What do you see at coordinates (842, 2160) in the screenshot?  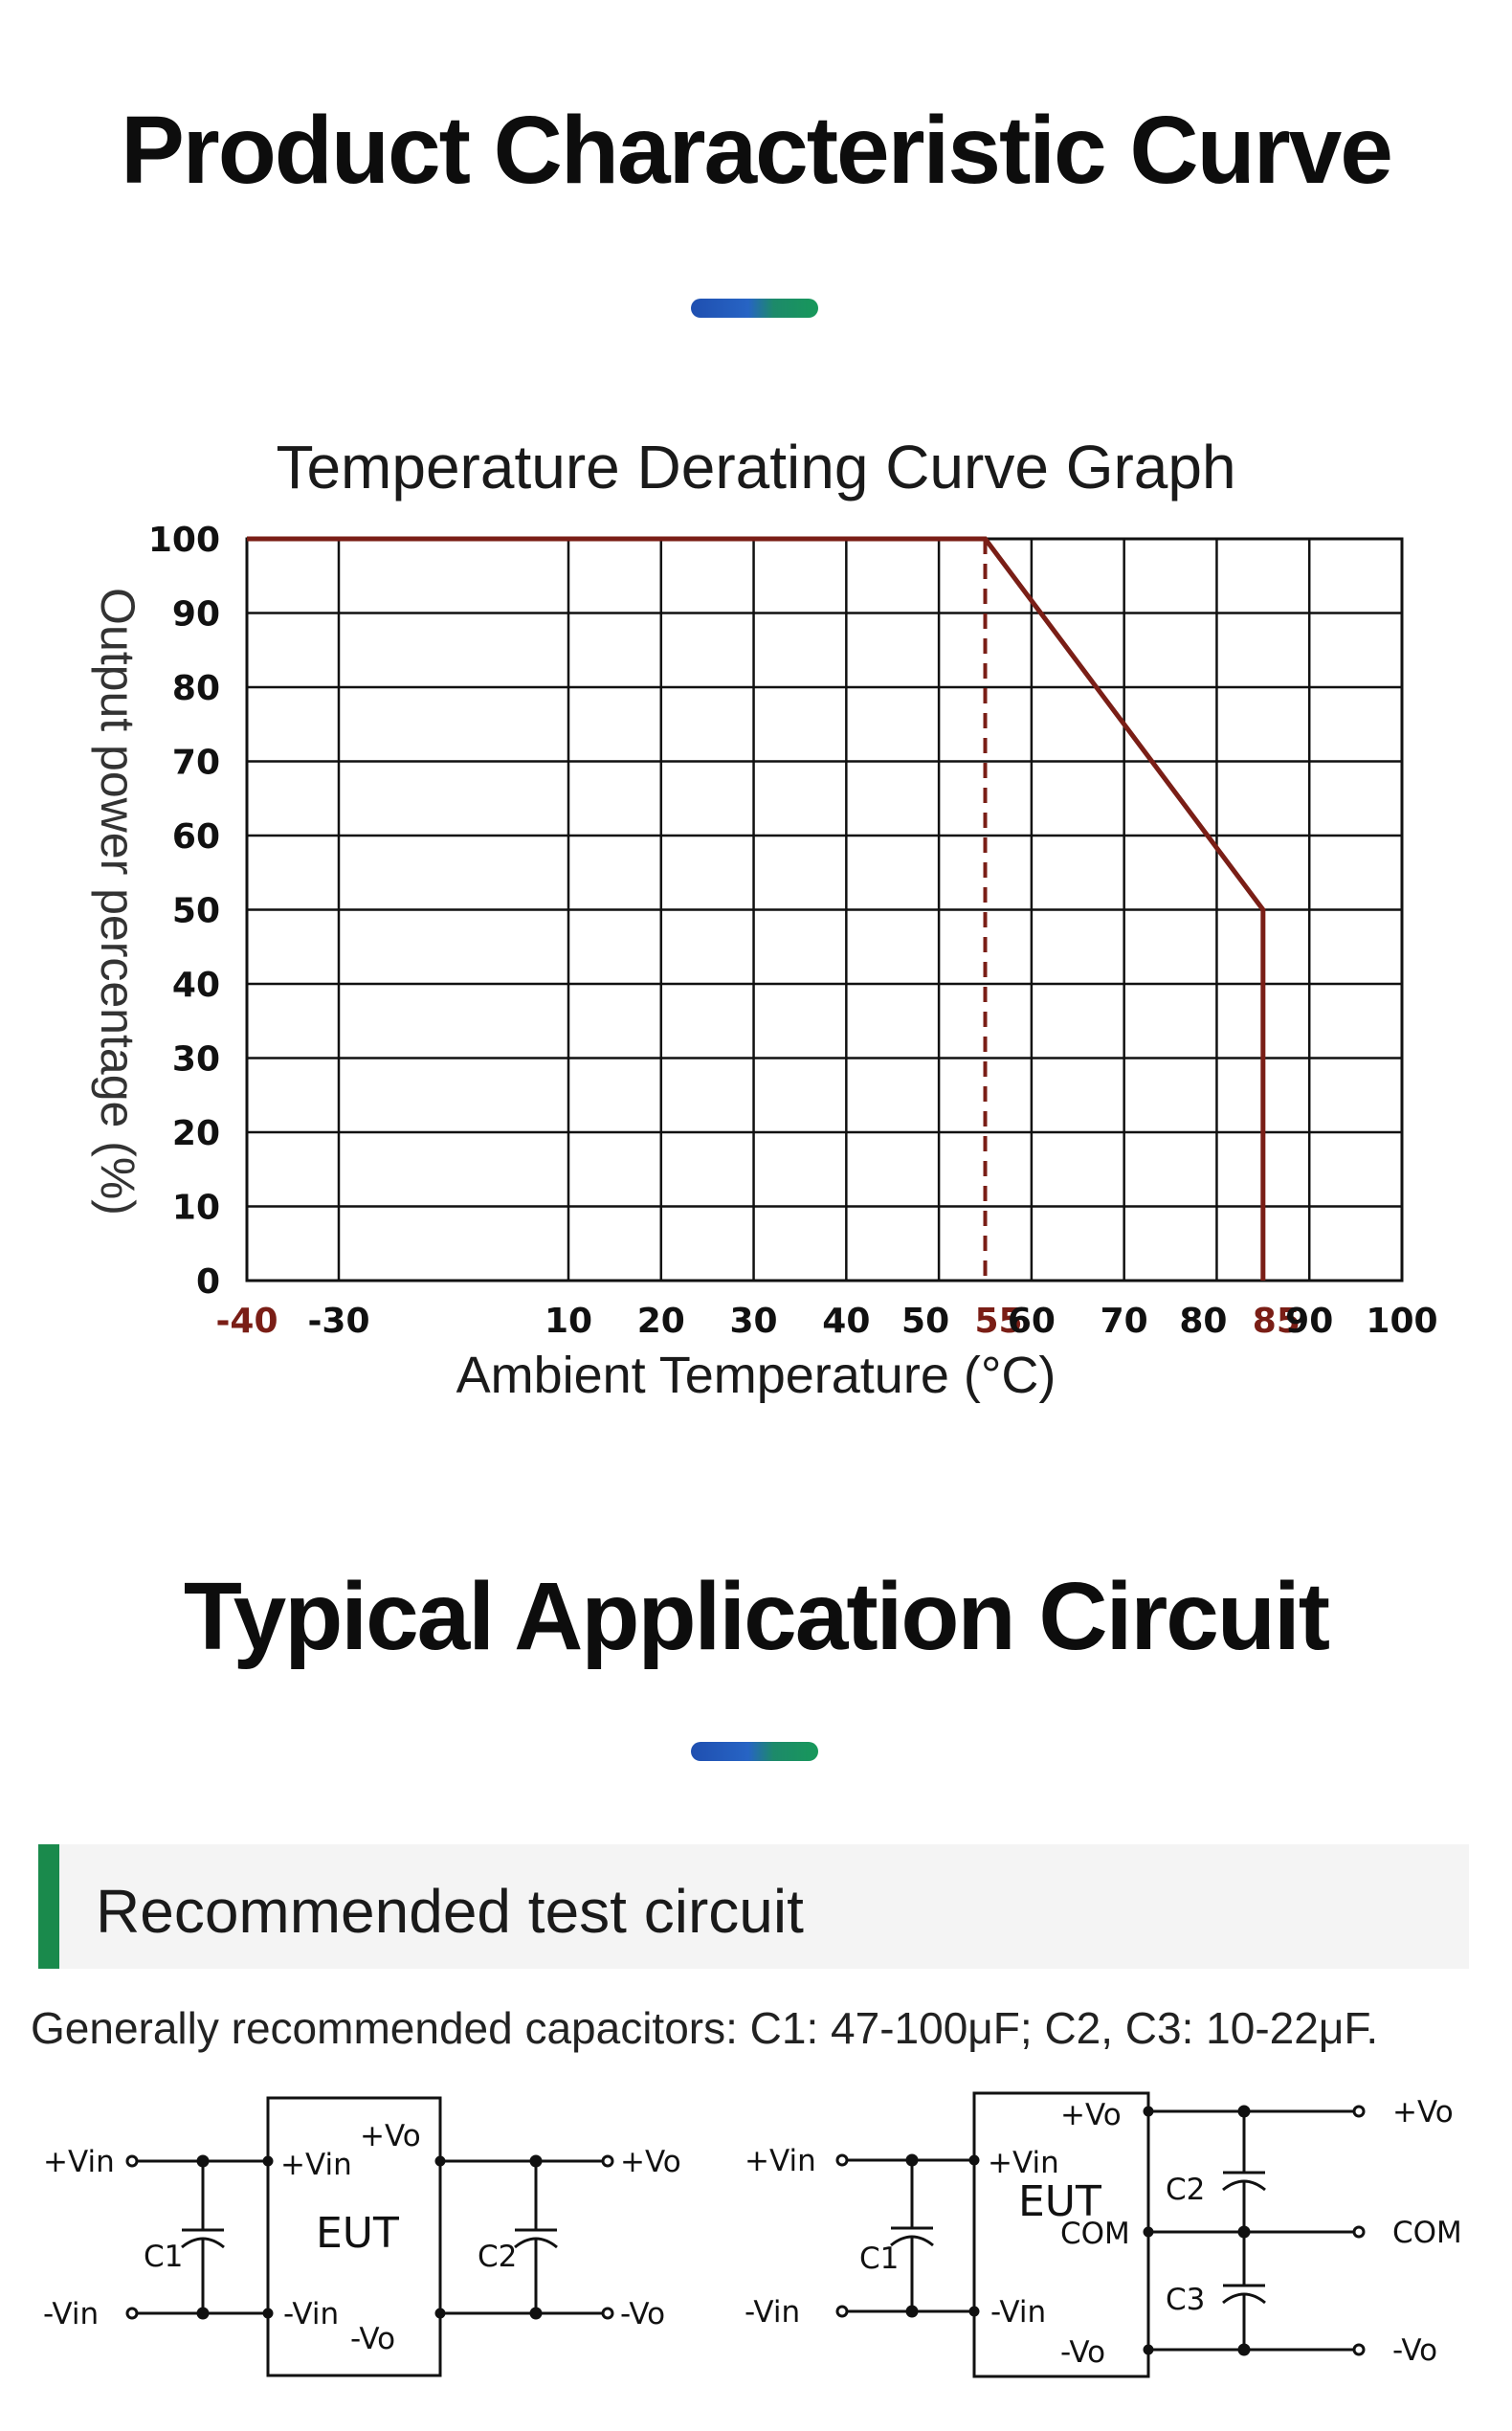 I see `terminal-in-pos-right` at bounding box center [842, 2160].